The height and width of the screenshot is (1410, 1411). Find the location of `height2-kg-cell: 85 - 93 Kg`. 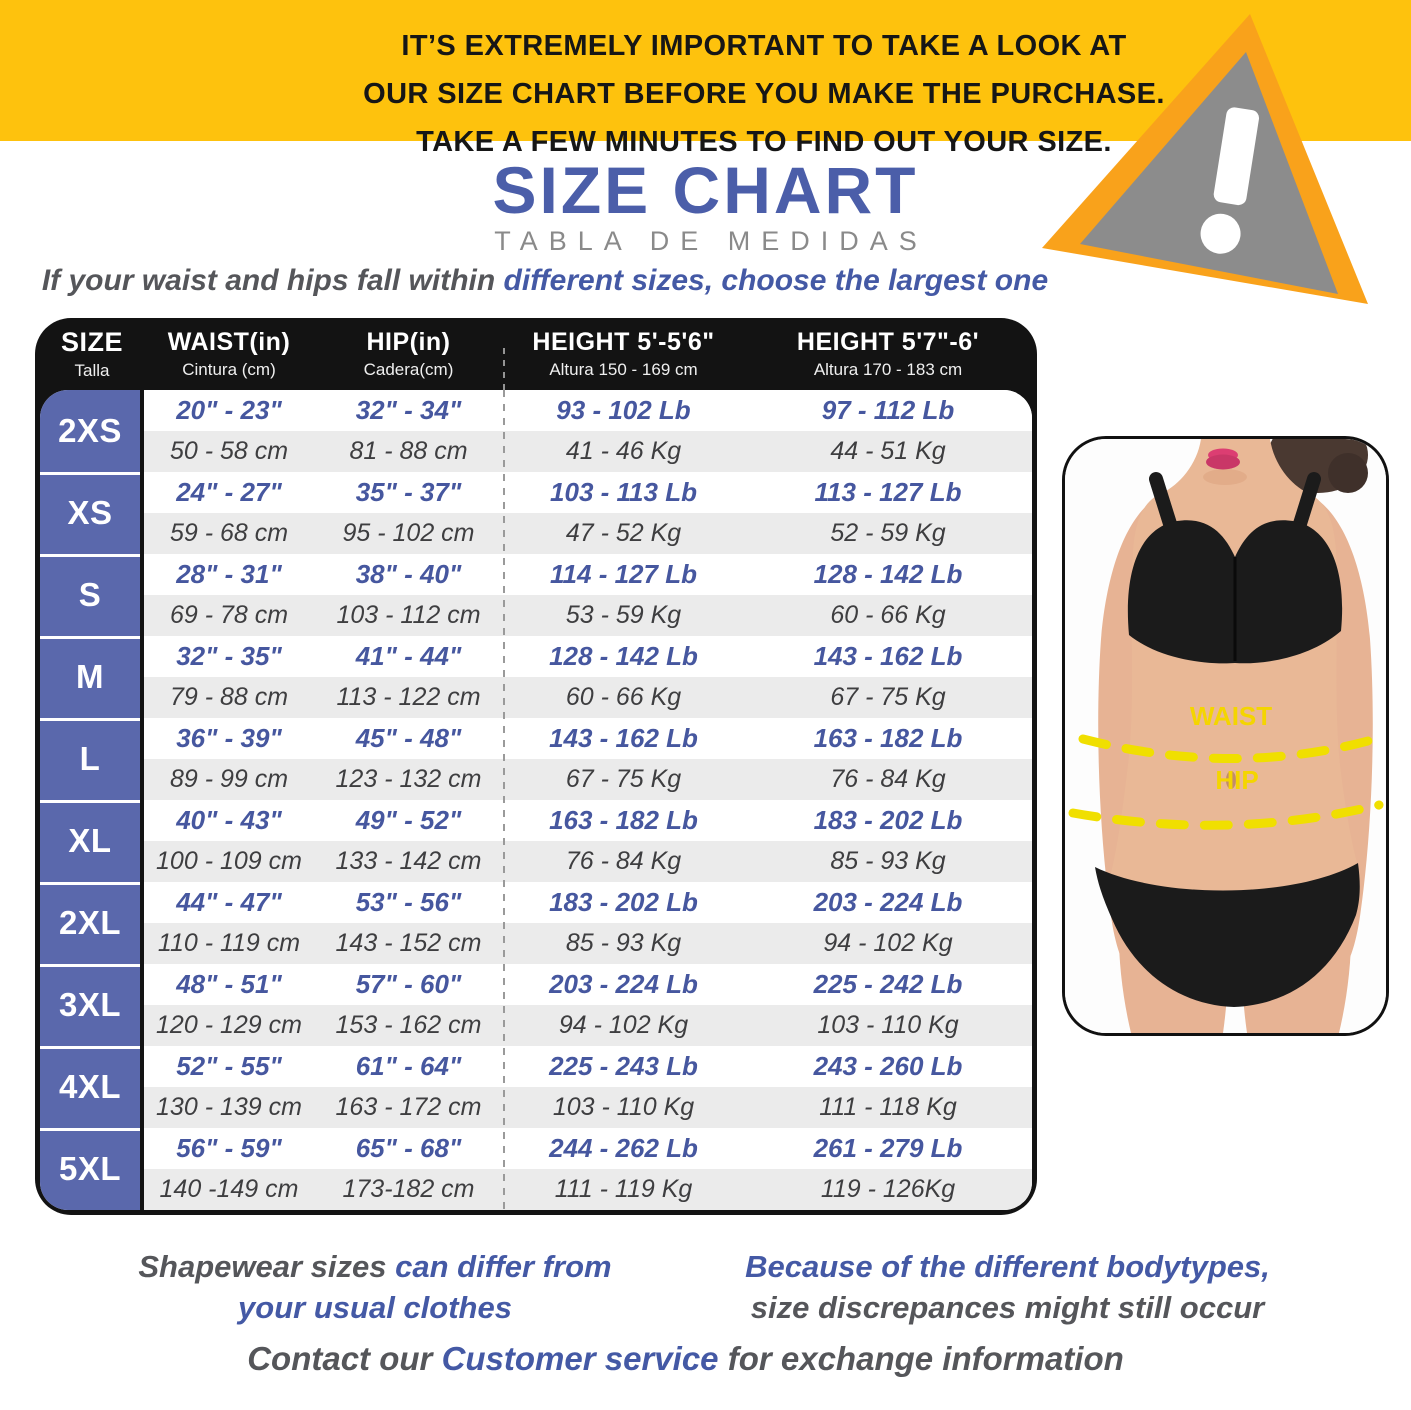

height2-kg-cell: 85 - 93 Kg is located at coordinates (888, 861).